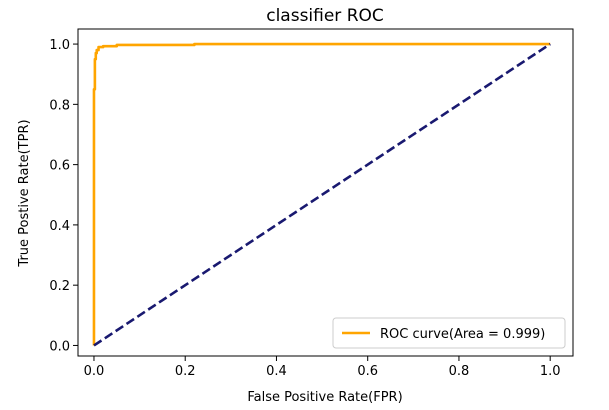 This screenshot has width=609, height=410. What do you see at coordinates (550, 371) in the screenshot?
I see `x-tick-label: 1.0` at bounding box center [550, 371].